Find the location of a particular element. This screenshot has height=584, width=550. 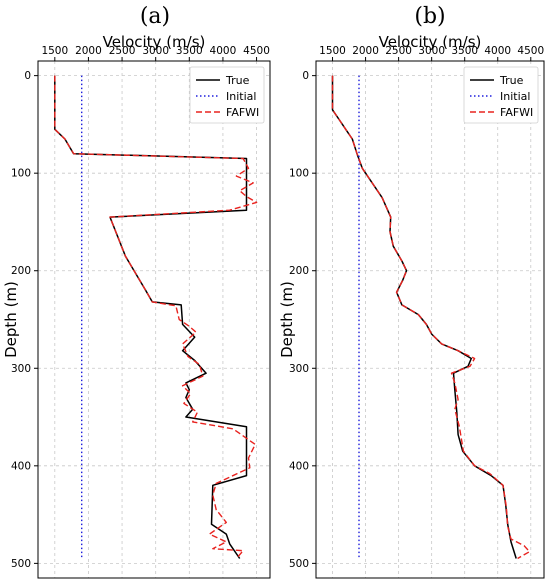

panel-label: (a) is located at coordinates (155, 16).